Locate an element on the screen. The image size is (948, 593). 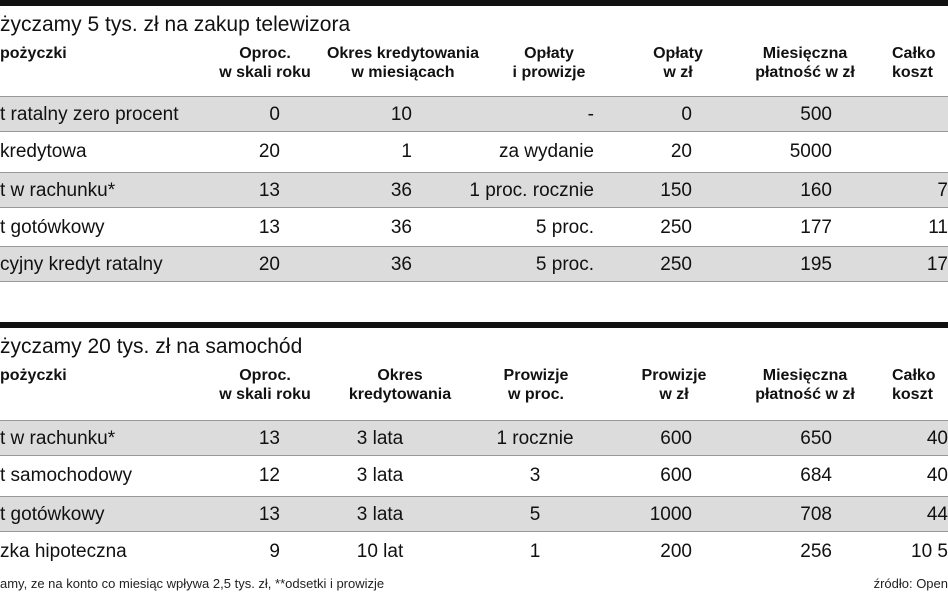
table-2-header-period: Okres kredytowania is located at coordinates (400, 385).